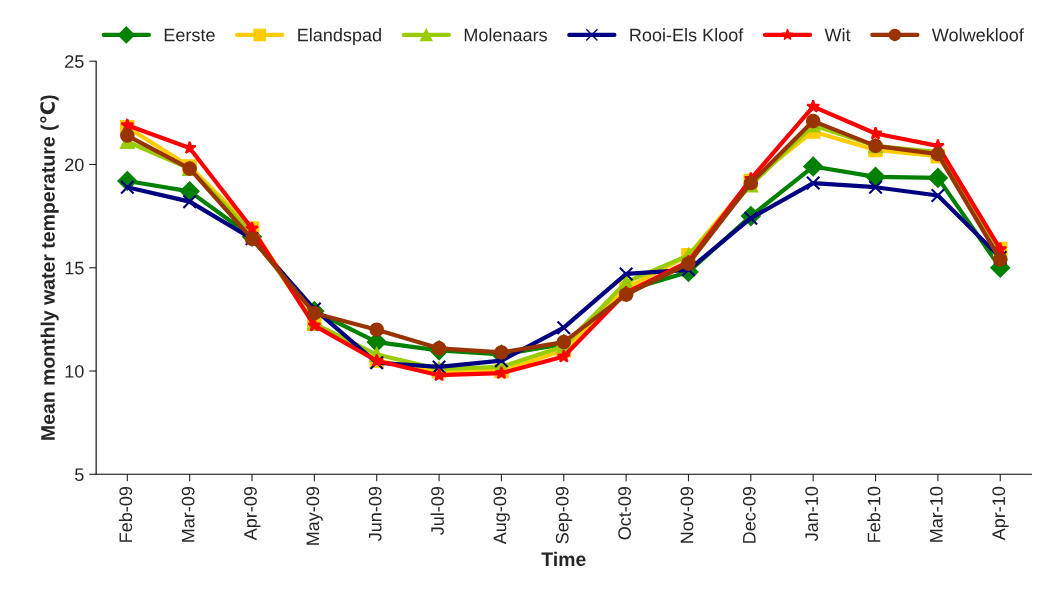 This screenshot has width=1045, height=612. Describe the element at coordinates (375, 514) in the screenshot. I see `x-tick-label: Jun-09` at that location.